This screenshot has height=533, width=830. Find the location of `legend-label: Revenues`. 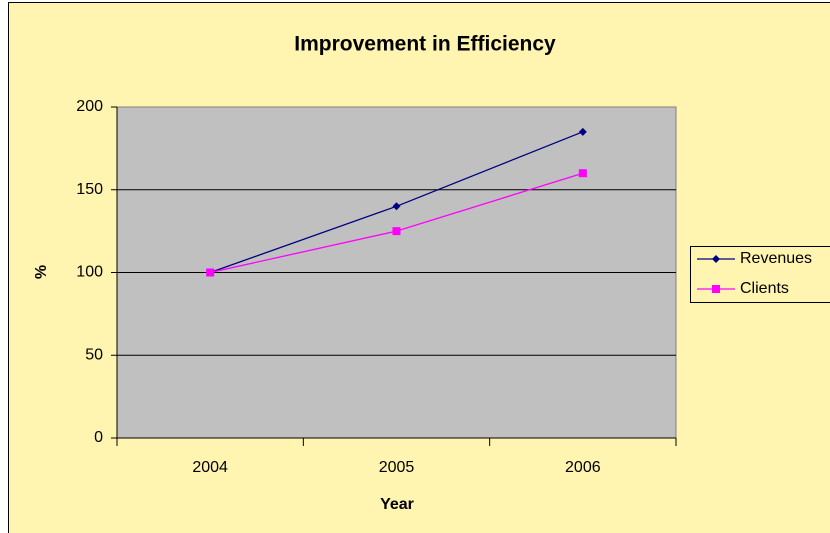

legend-label: Revenues is located at coordinates (776, 258).